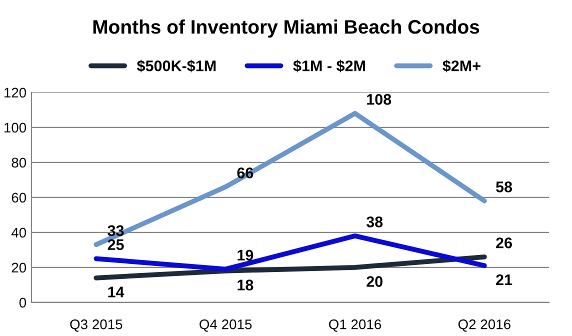  I want to click on data-label: 26, so click(504, 243).